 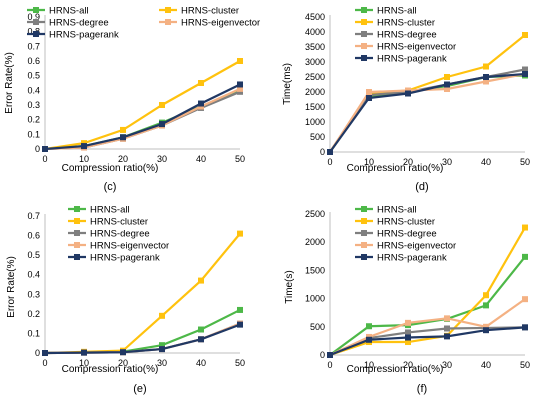 I want to click on series-hrns-cluster, so click(x=142, y=105).